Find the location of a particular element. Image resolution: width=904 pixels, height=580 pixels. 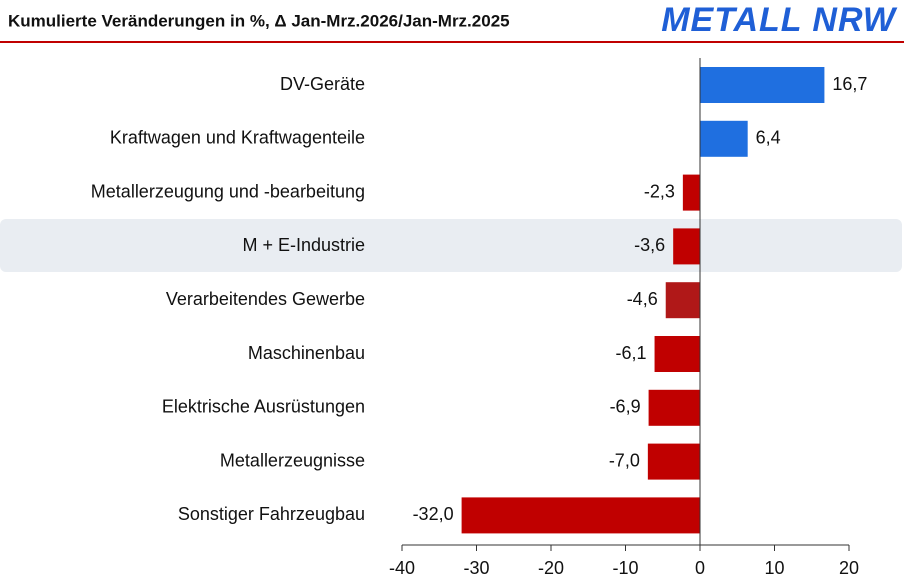

y-tick-label: Metallerzeugung und -bearbeitung is located at coordinates (228, 191).